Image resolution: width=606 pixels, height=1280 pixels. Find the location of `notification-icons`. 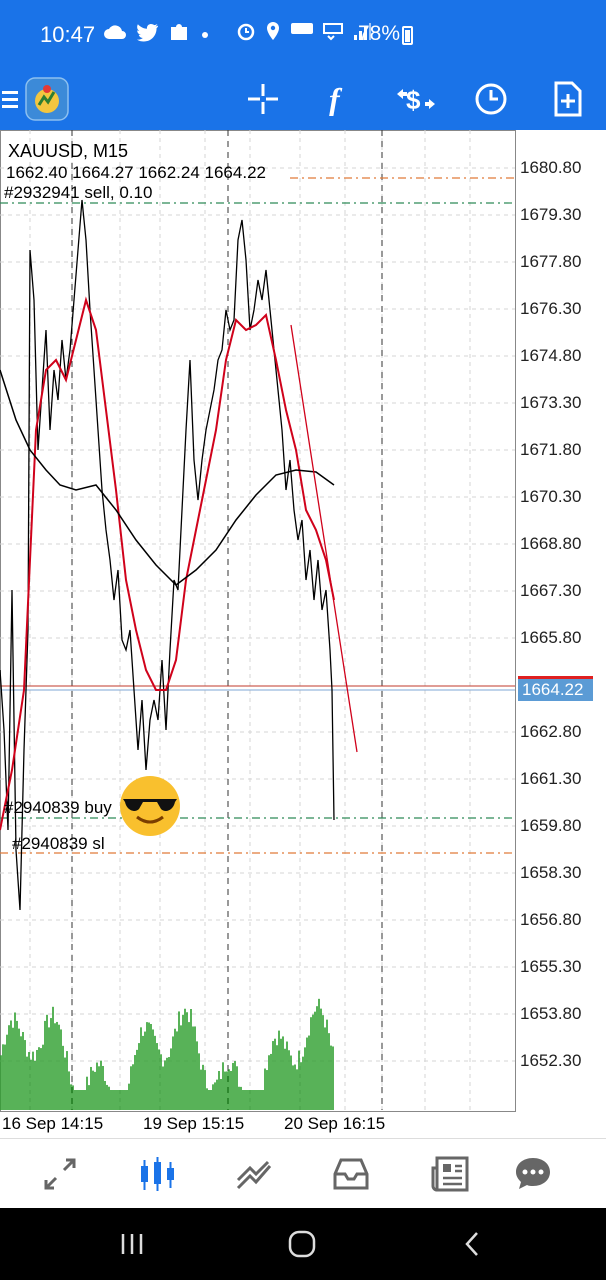

notification-icons is located at coordinates (156, 35).